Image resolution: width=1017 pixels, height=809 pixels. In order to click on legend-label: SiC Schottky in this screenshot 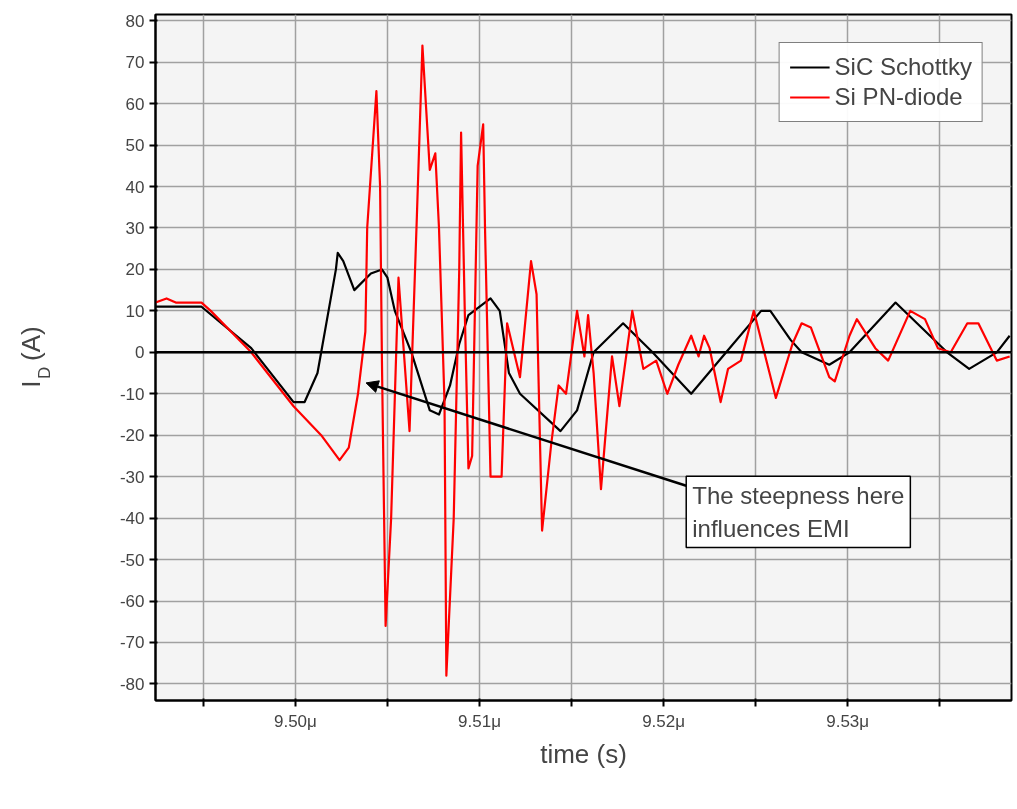, I will do `click(903, 67)`.